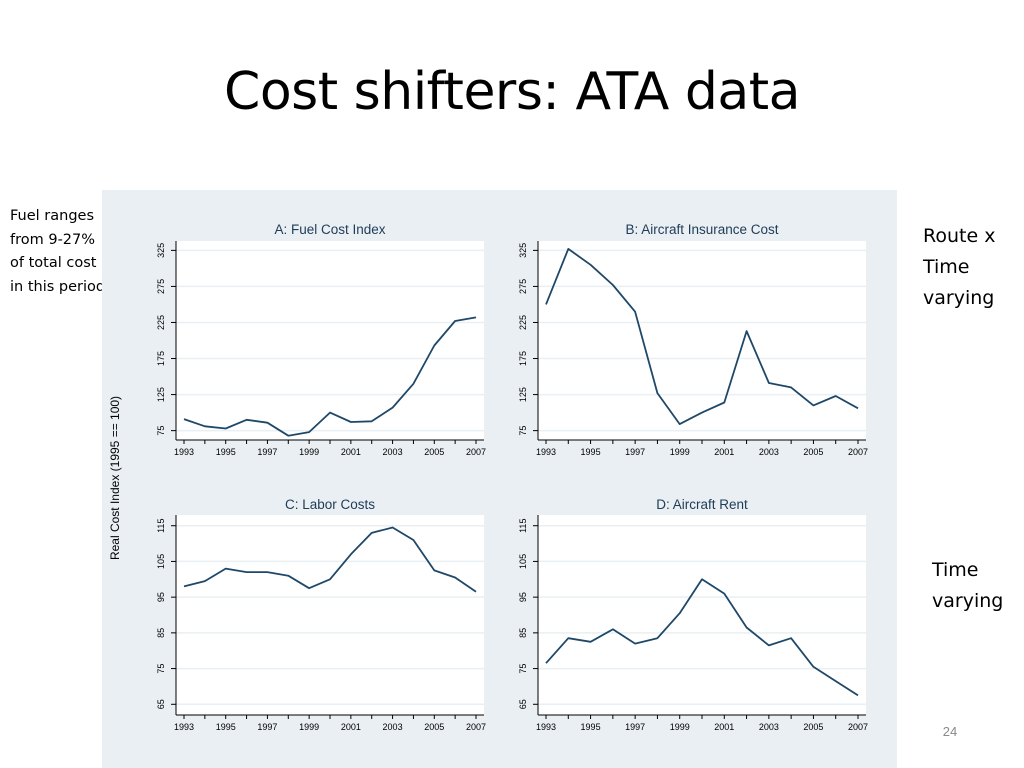 The width and height of the screenshot is (1024, 768). I want to click on time-note-line: varying, so click(968, 601).